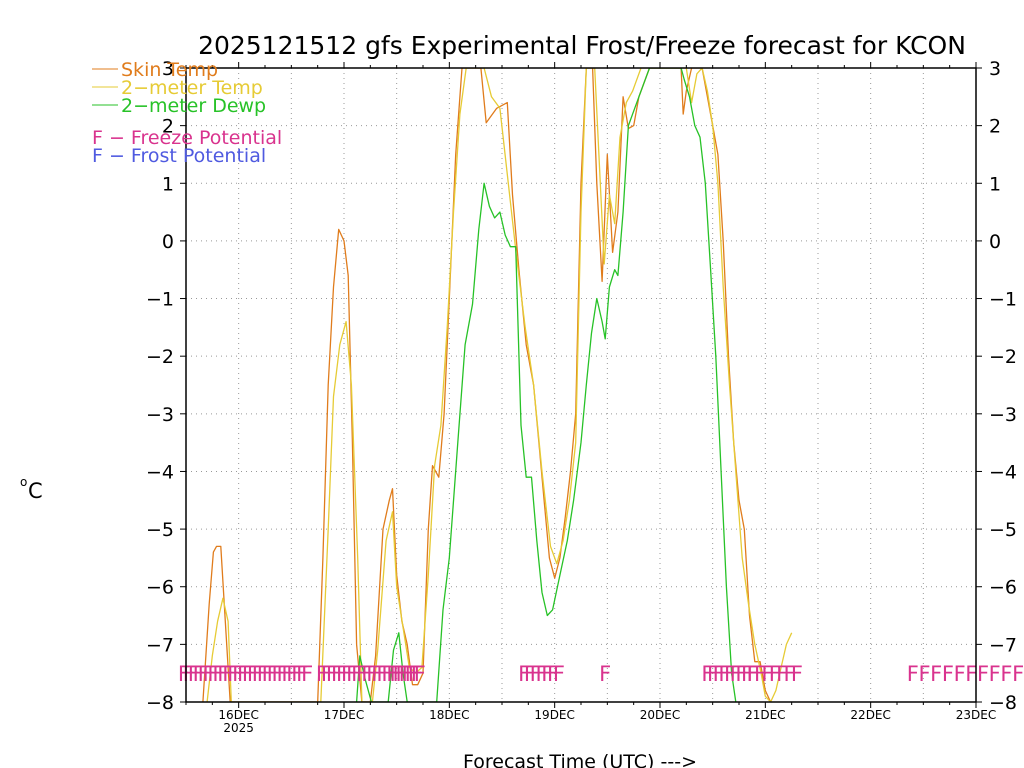 This screenshot has height=768, width=1024. I want to click on y-axis-label: o C, so click(31, 489).